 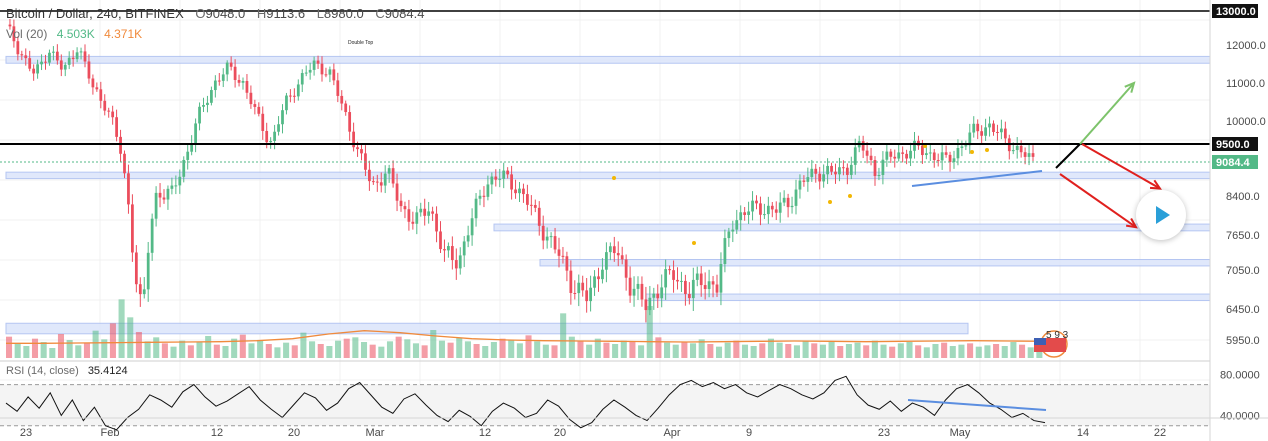 What do you see at coordinates (1246, 46) in the screenshot?
I see `price-tick-label: 12000.0` at bounding box center [1246, 46].